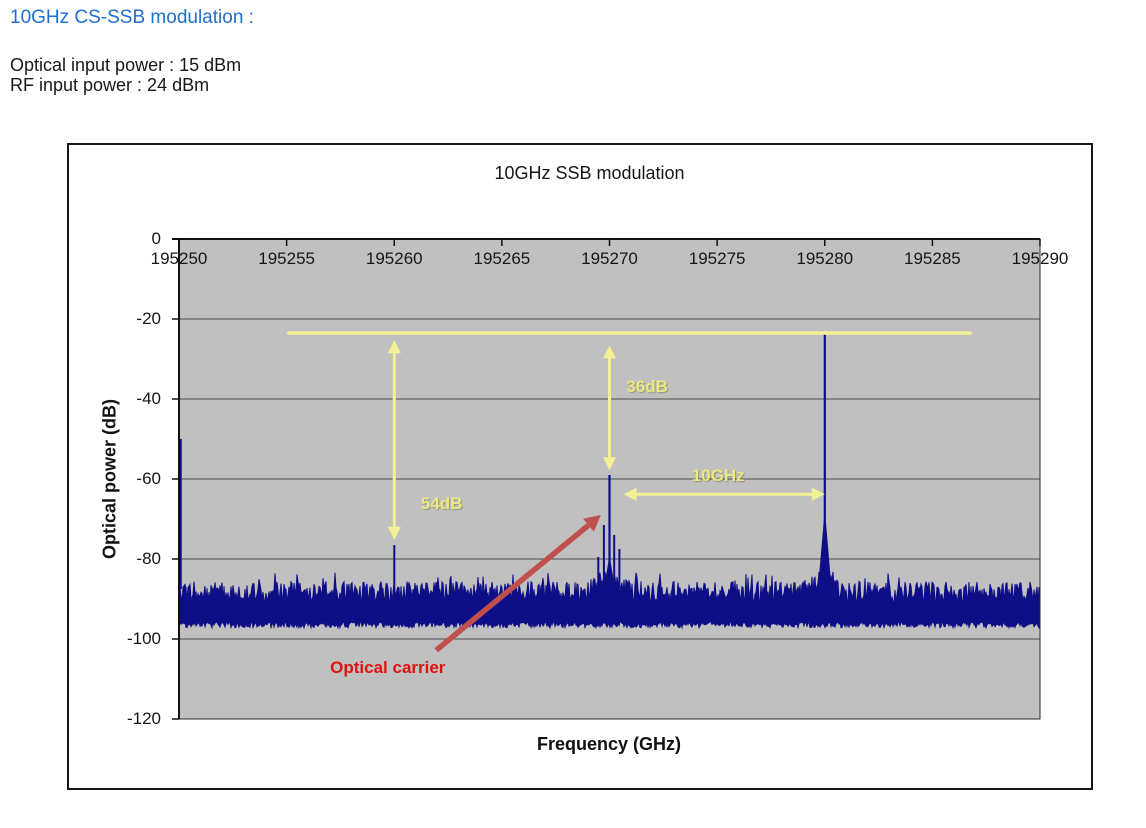 The width and height of the screenshot is (1146, 828). Describe the element at coordinates (109, 479) in the screenshot. I see `y-axis-title: Optical power (dB)` at that location.